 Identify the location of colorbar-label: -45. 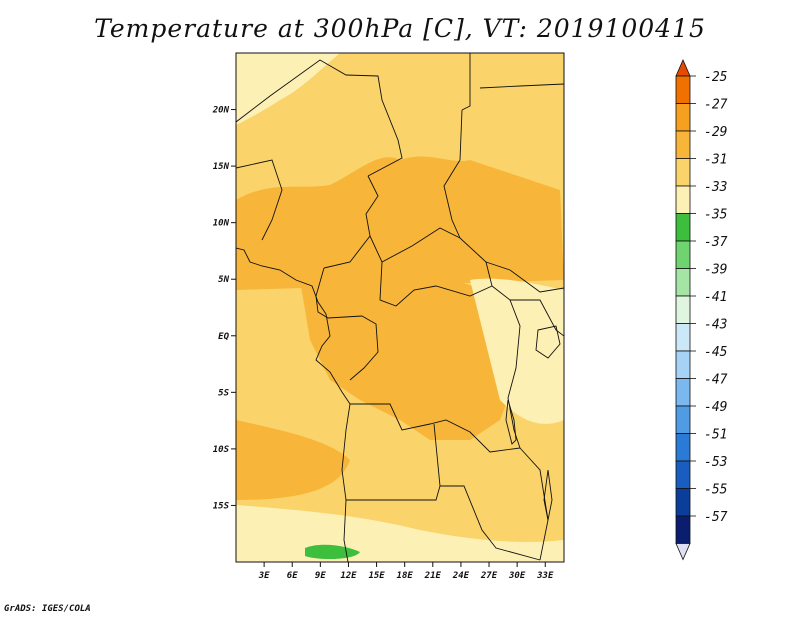
(716, 352).